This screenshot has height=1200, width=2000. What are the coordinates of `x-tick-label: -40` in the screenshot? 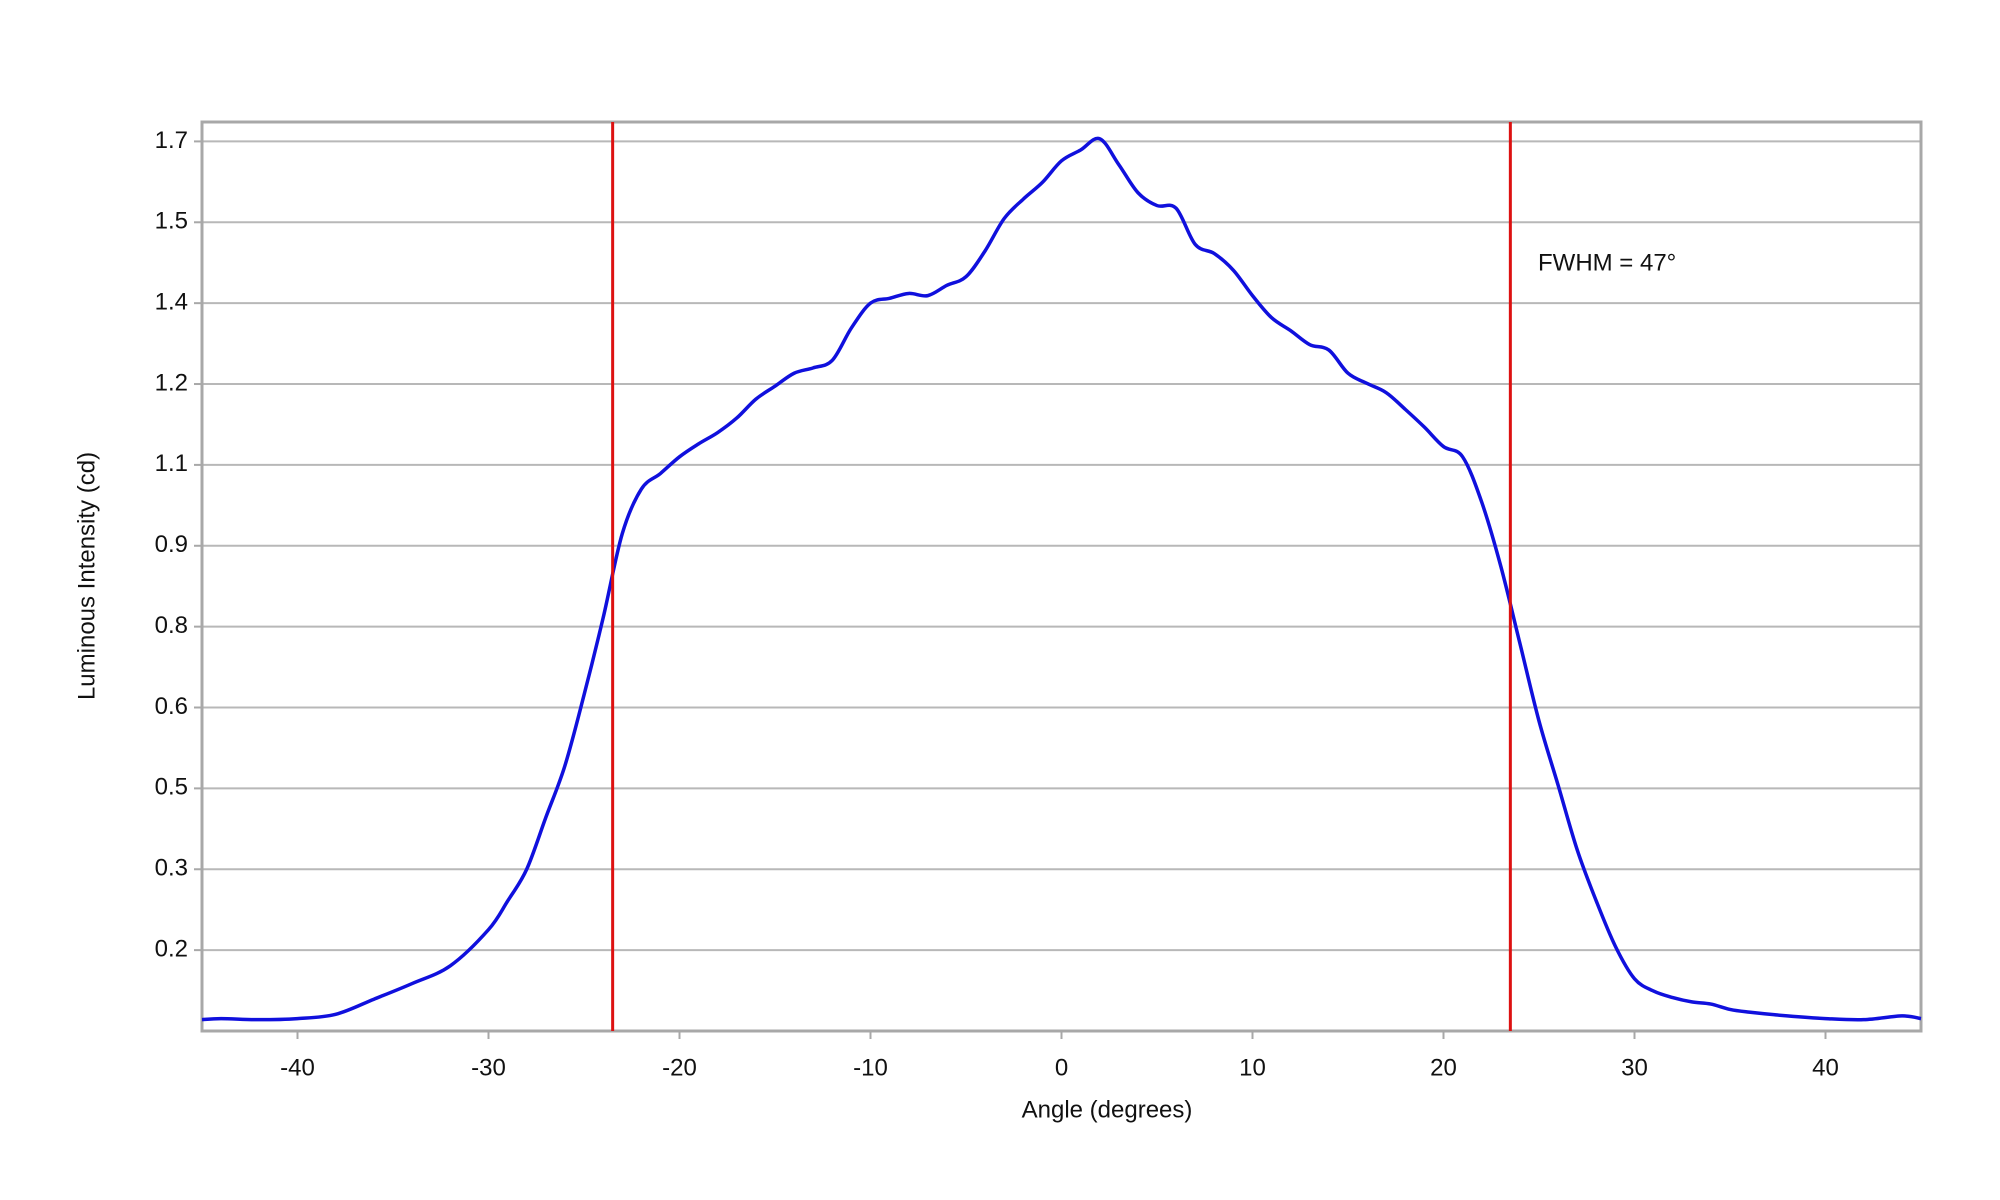 It's located at (297, 1067).